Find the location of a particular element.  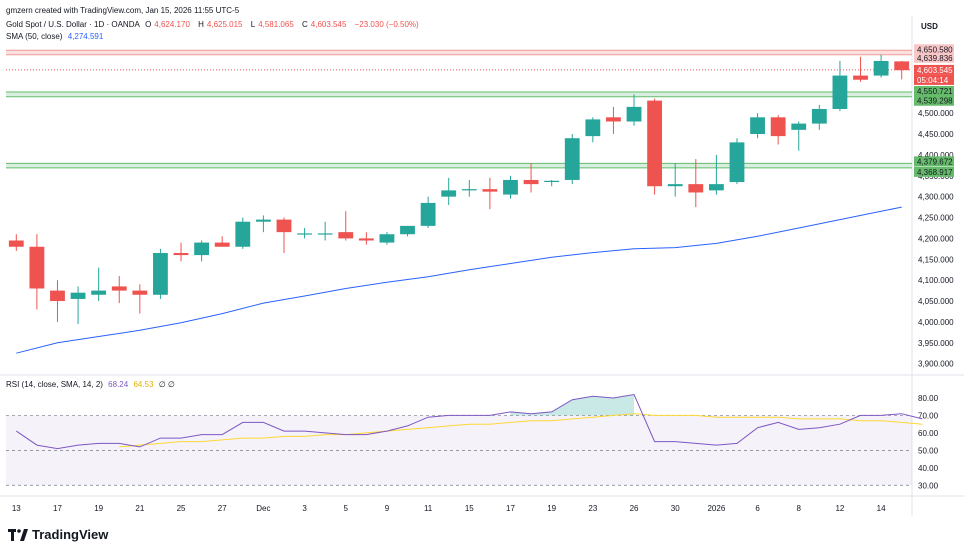

price-level-tag: 4,550.721 is located at coordinates (935, 91).